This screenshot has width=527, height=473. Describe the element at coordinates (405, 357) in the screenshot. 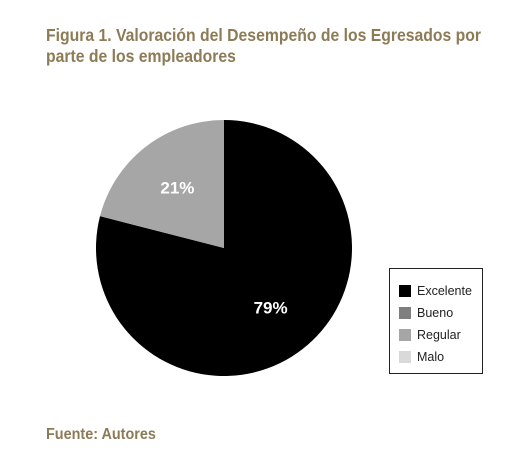

I see `legend-swatch-malo` at that location.